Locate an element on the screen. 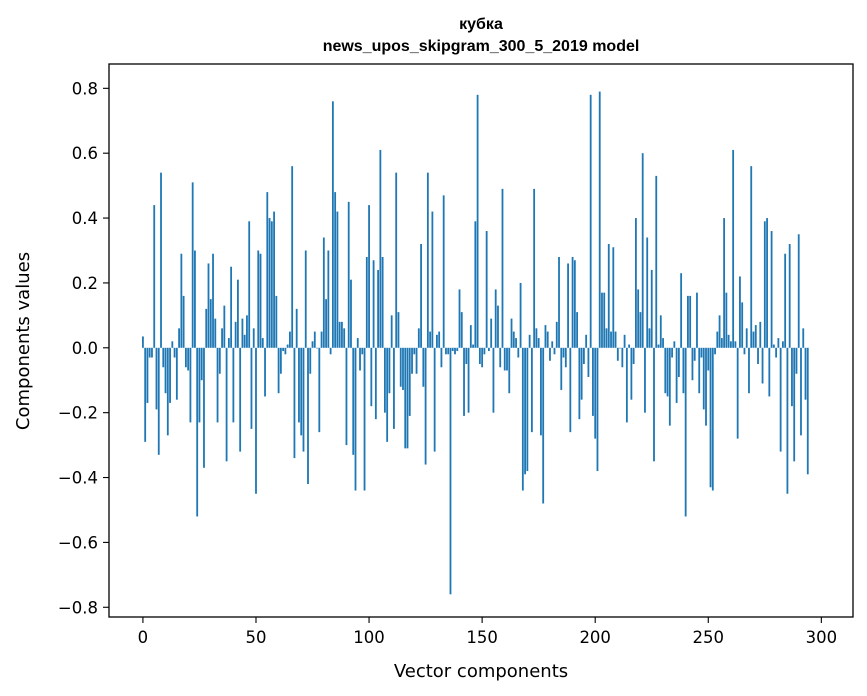 This screenshot has height=696, width=867. x-tick-label-2: 100 is located at coordinates (369, 637).